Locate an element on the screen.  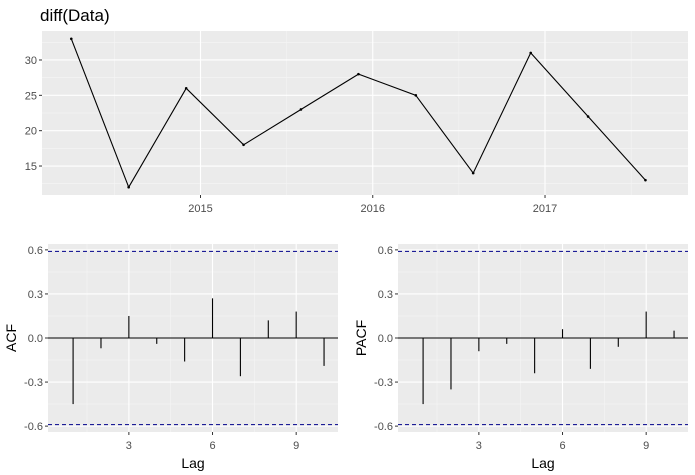
x-tick-label: 2015 is located at coordinates (200, 209).